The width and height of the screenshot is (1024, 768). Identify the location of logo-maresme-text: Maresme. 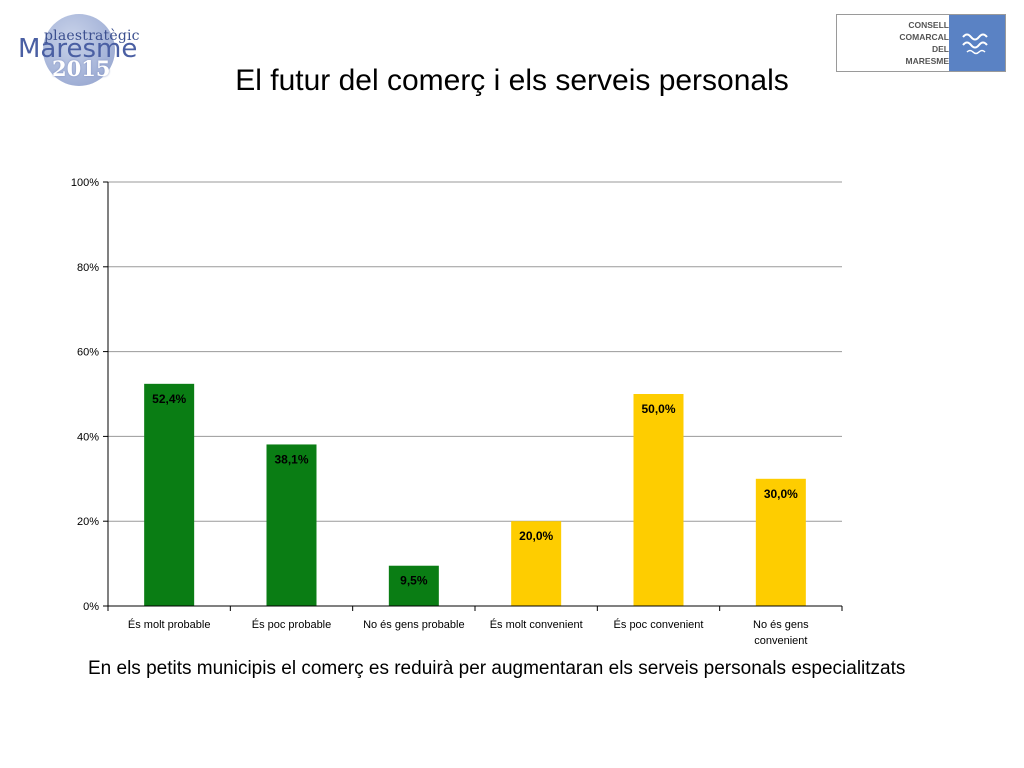
(78, 49).